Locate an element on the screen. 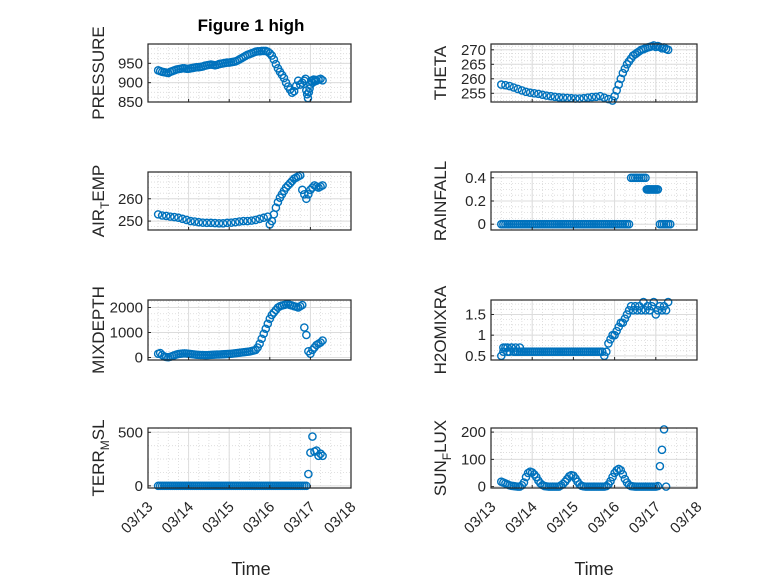 Image resolution: width=778 pixels, height=583 pixels. y-tick-label: 0 is located at coordinates (139, 358).